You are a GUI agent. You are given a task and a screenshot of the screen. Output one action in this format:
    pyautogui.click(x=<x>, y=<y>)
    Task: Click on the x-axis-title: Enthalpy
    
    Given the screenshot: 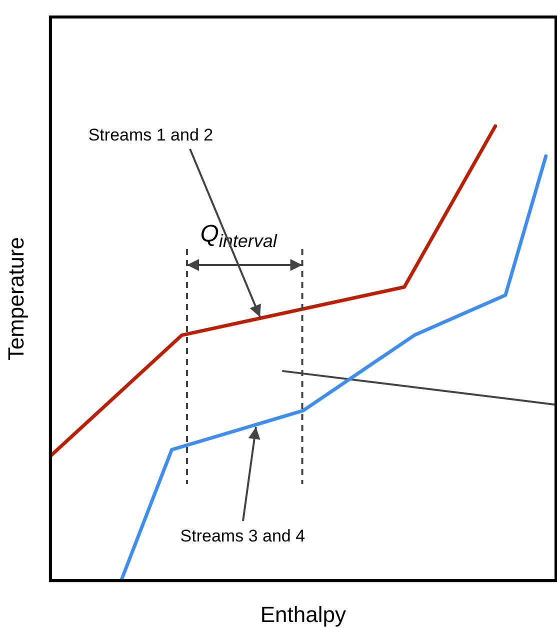 What is the action you would take?
    pyautogui.click(x=303, y=614)
    